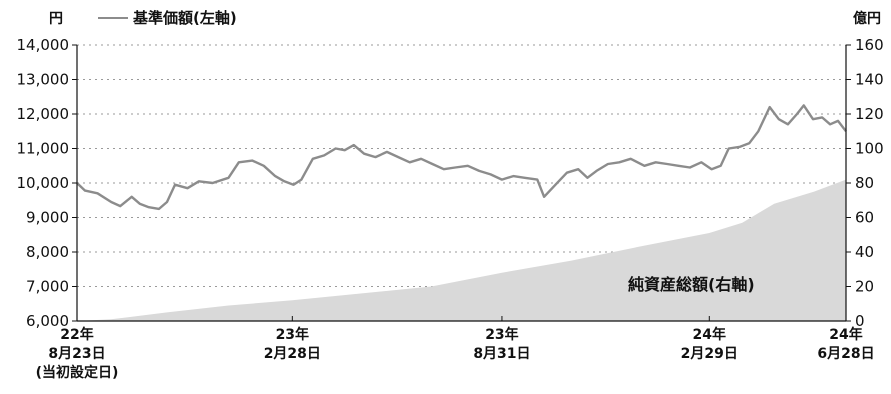  Describe the element at coordinates (77, 372) in the screenshot. I see `x-tick-label: (当初設定日)` at that location.